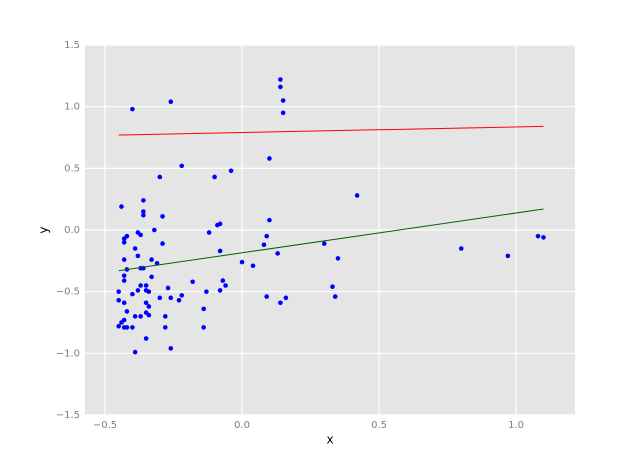  I want to click on y-tick-label: 0.0, so click(72, 230).